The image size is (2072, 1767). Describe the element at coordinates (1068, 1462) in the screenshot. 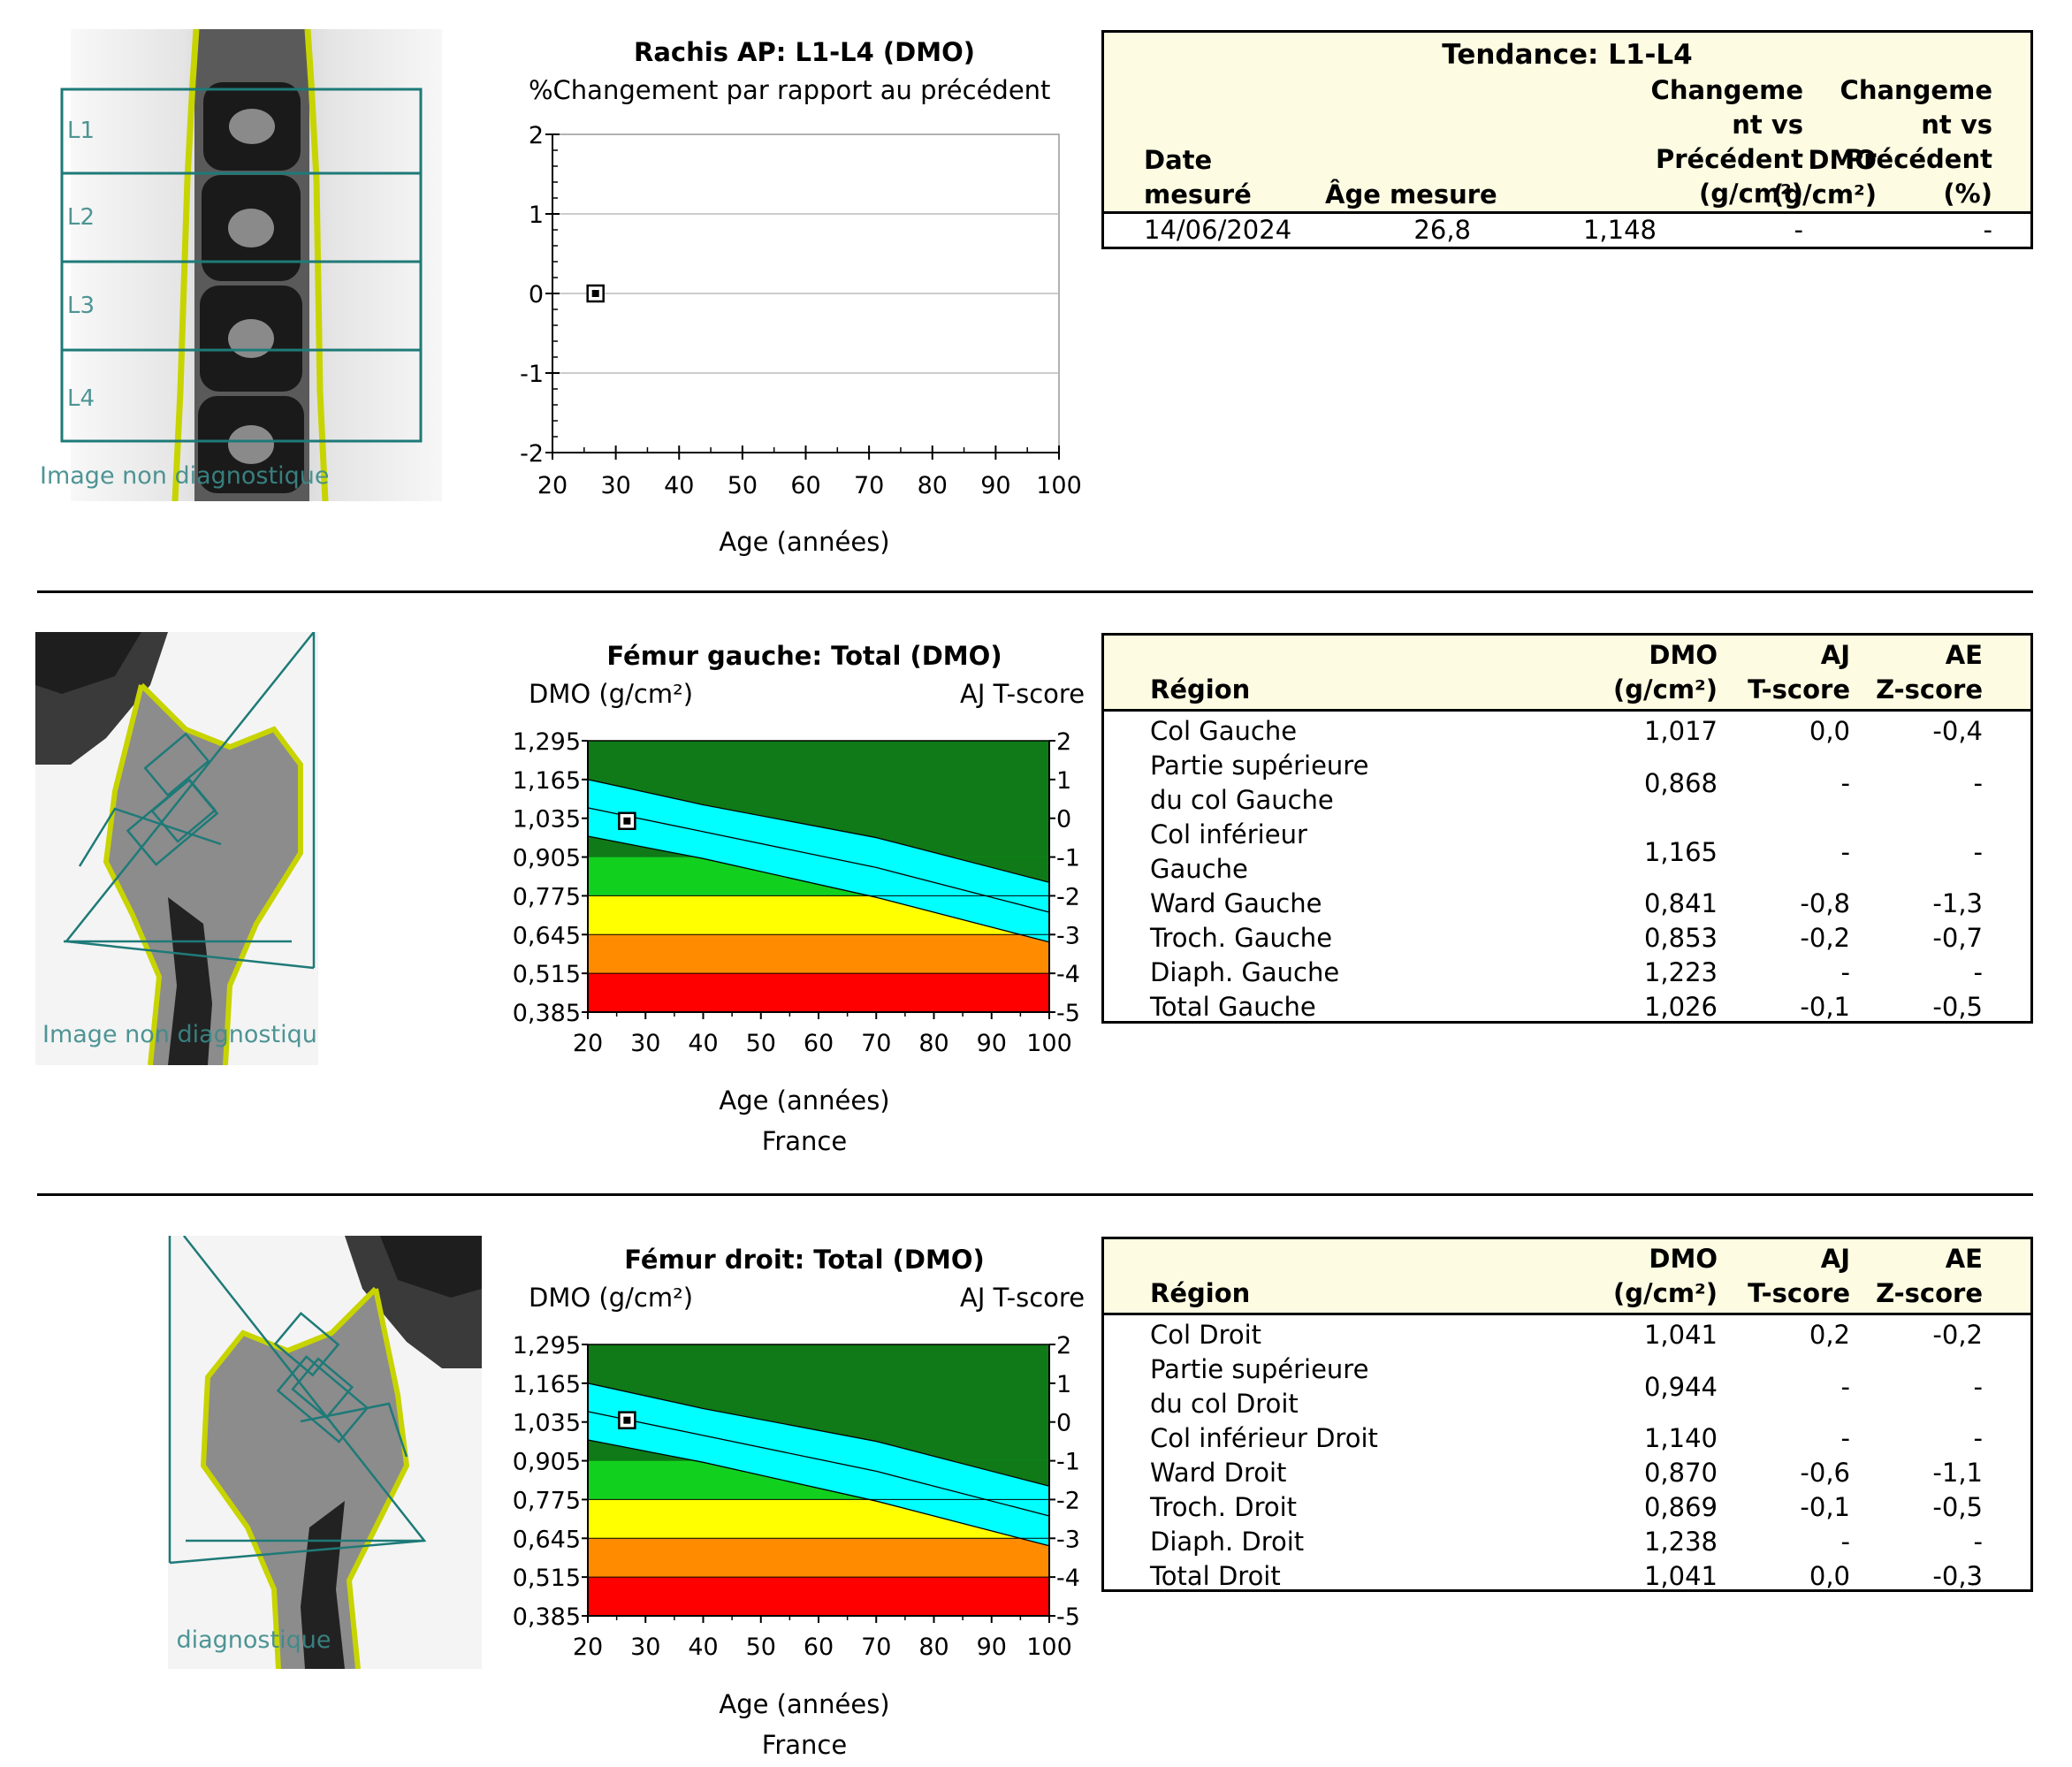

I see `right-femur-y2tick-3: -1` at that location.